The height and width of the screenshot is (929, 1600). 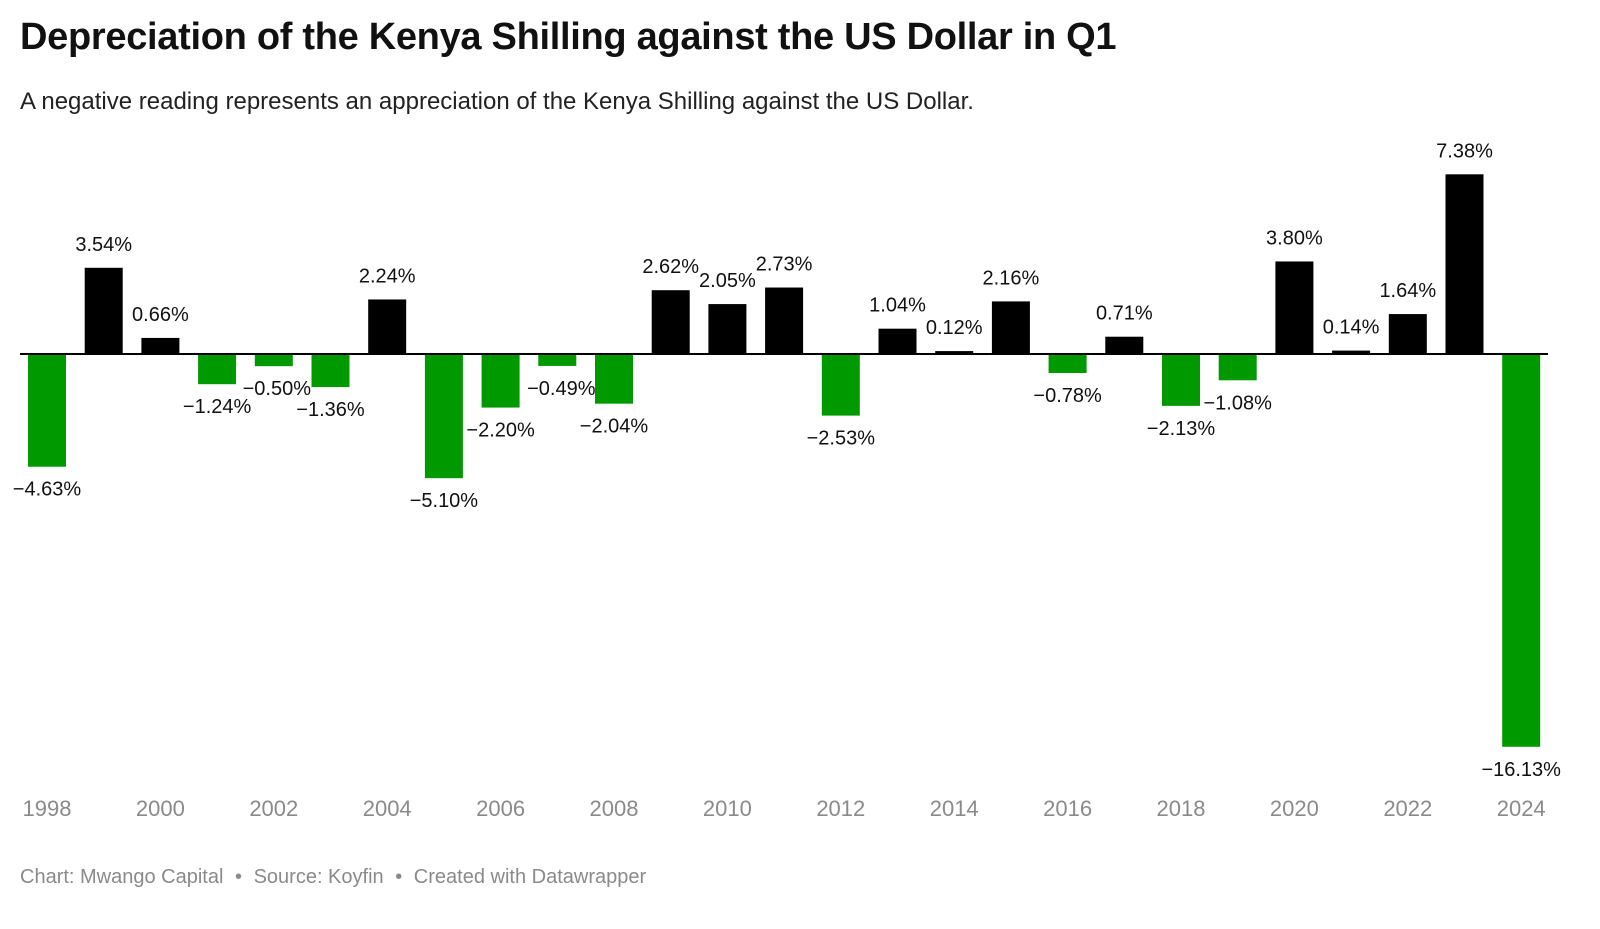 What do you see at coordinates (1067, 363) in the screenshot?
I see `bar-2016` at bounding box center [1067, 363].